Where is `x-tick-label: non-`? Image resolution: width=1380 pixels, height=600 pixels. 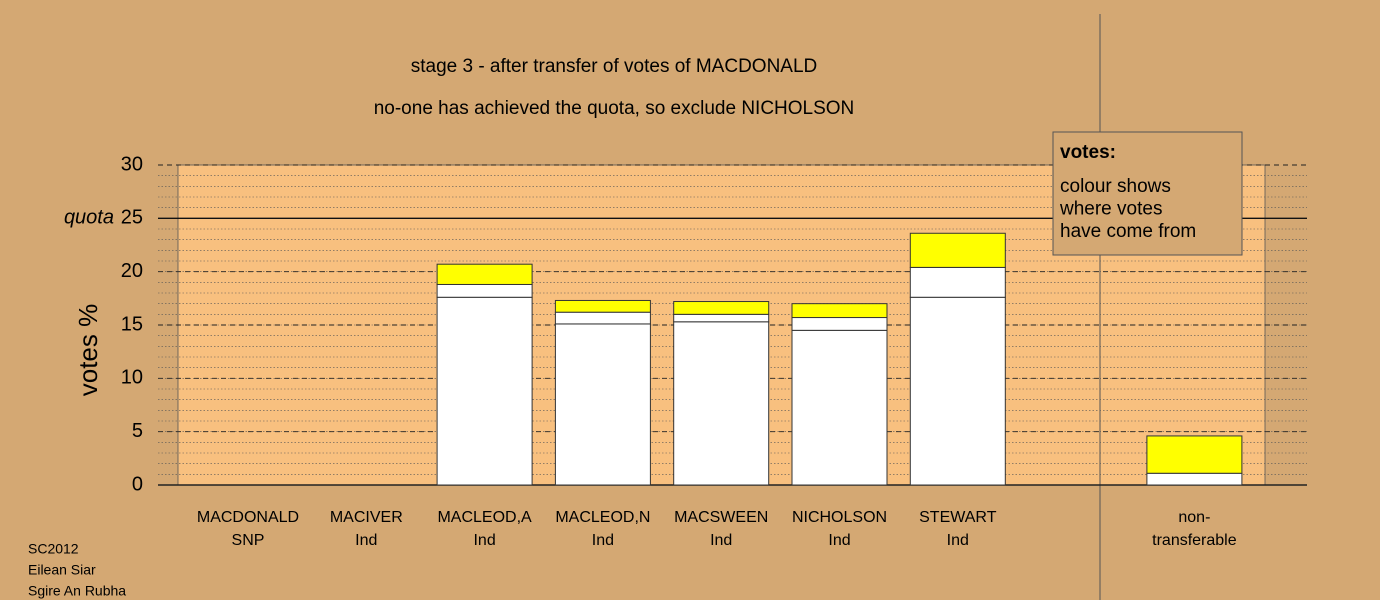
x-tick-label: non- is located at coordinates (1194, 517).